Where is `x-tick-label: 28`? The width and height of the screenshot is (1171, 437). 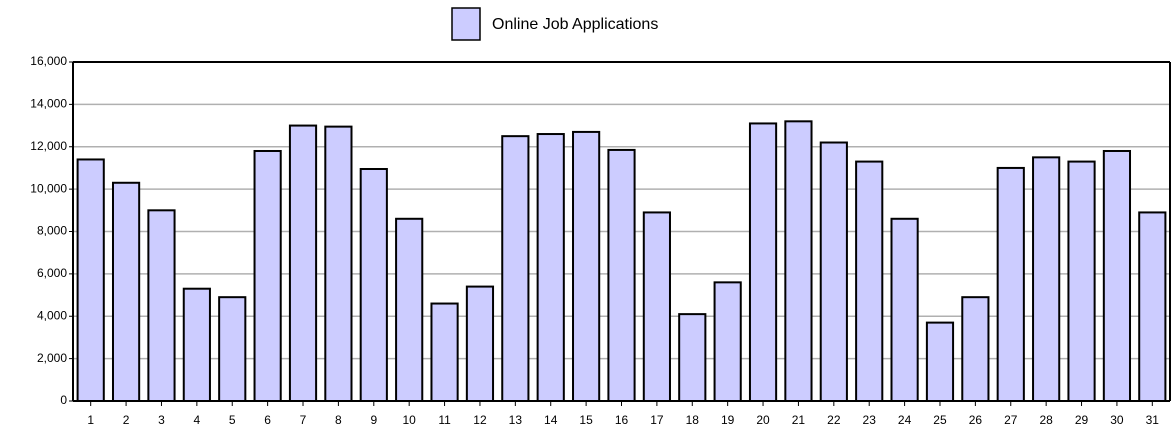
x-tick-label: 28 is located at coordinates (1046, 420).